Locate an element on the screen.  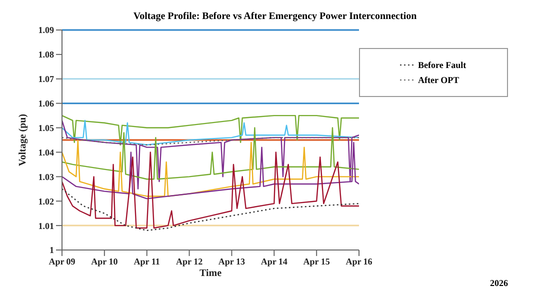
x-tick-label: Apr 09 is located at coordinates (62, 261).